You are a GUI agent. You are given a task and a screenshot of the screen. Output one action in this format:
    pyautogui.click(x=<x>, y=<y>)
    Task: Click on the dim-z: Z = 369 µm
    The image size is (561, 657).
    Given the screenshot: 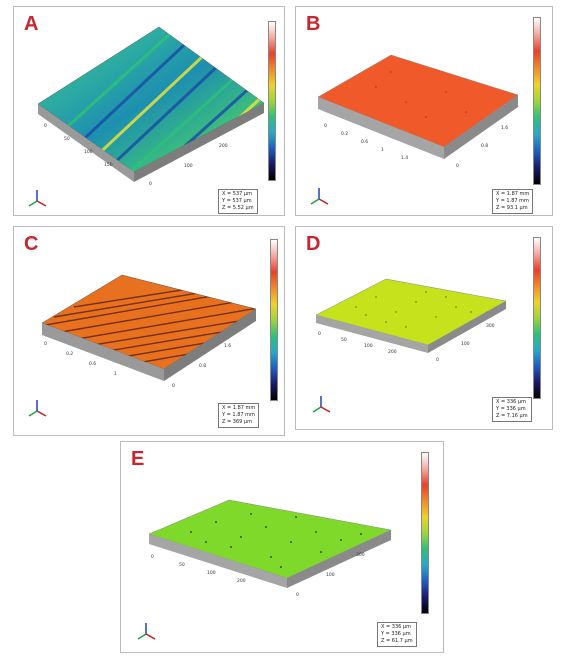 What is the action you would take?
    pyautogui.click(x=237, y=422)
    